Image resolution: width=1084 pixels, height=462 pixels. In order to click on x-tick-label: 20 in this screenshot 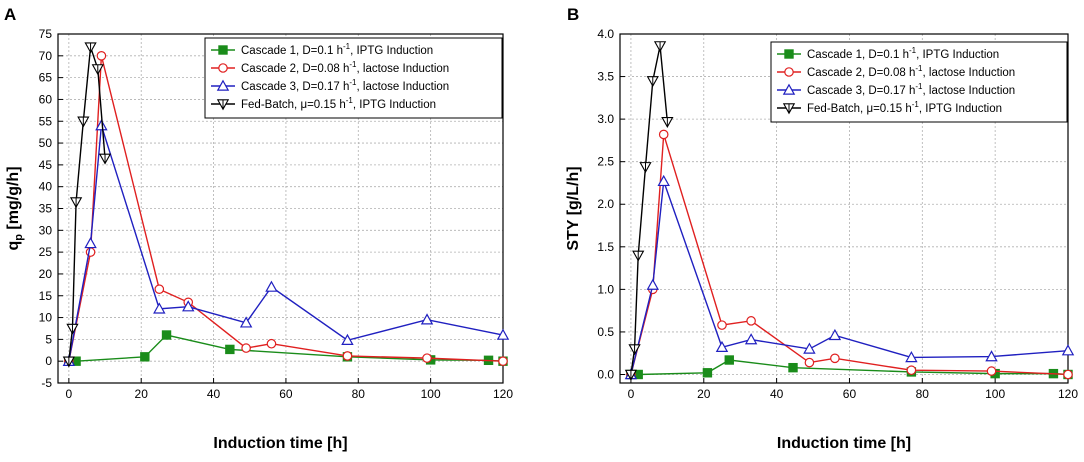, I will do `click(704, 394)`.